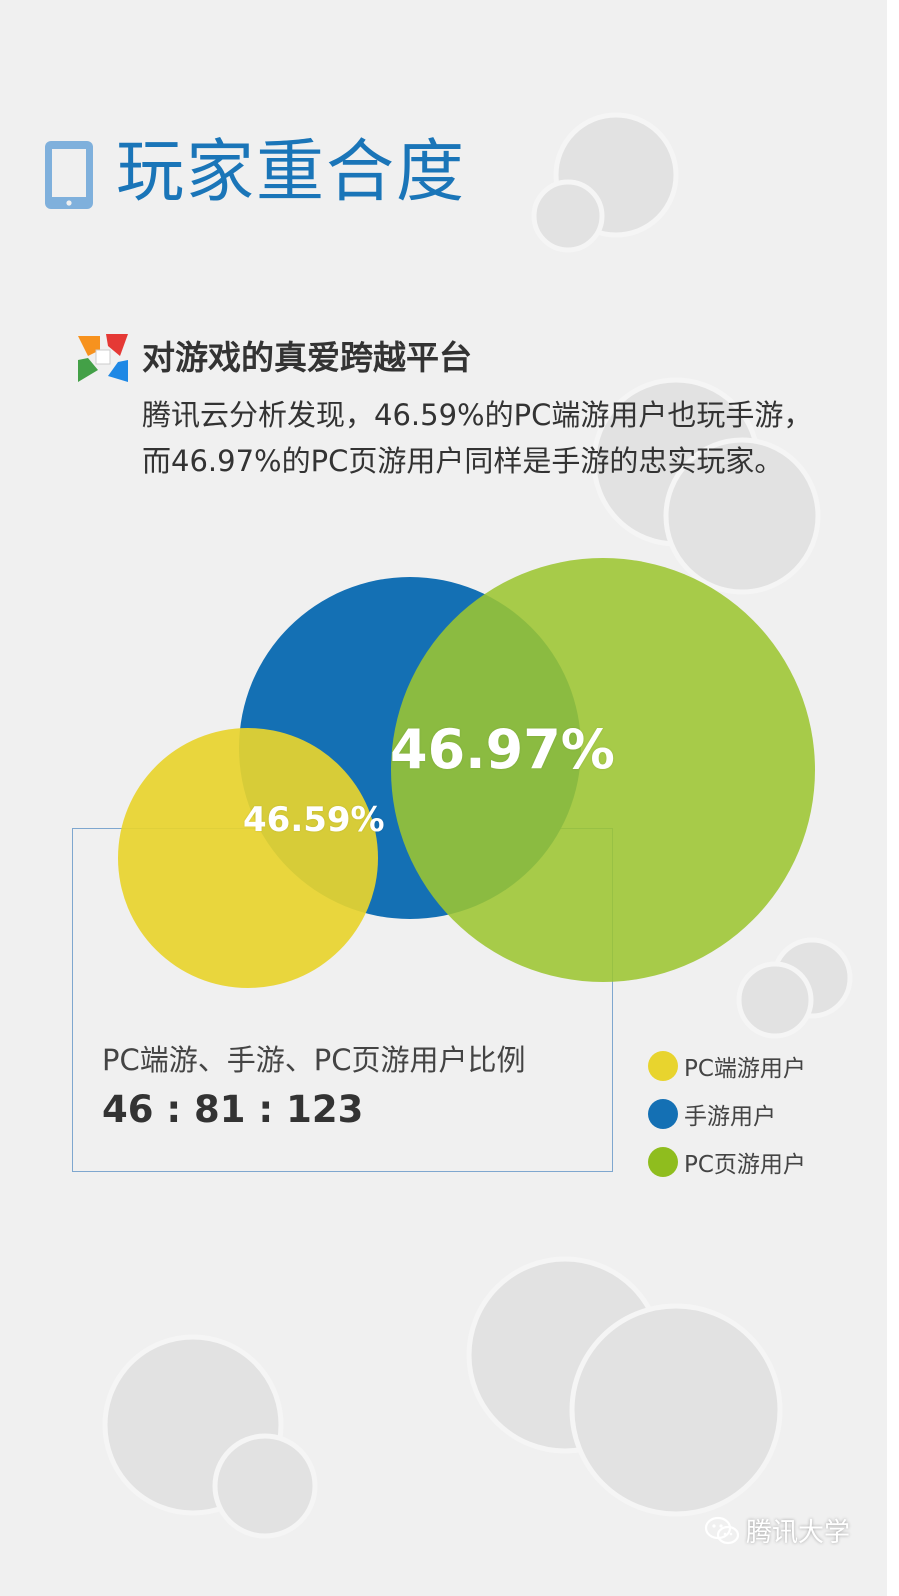 The image size is (899, 1596). What do you see at coordinates (722, 1530) in the screenshot?
I see `wechat-icon` at bounding box center [722, 1530].